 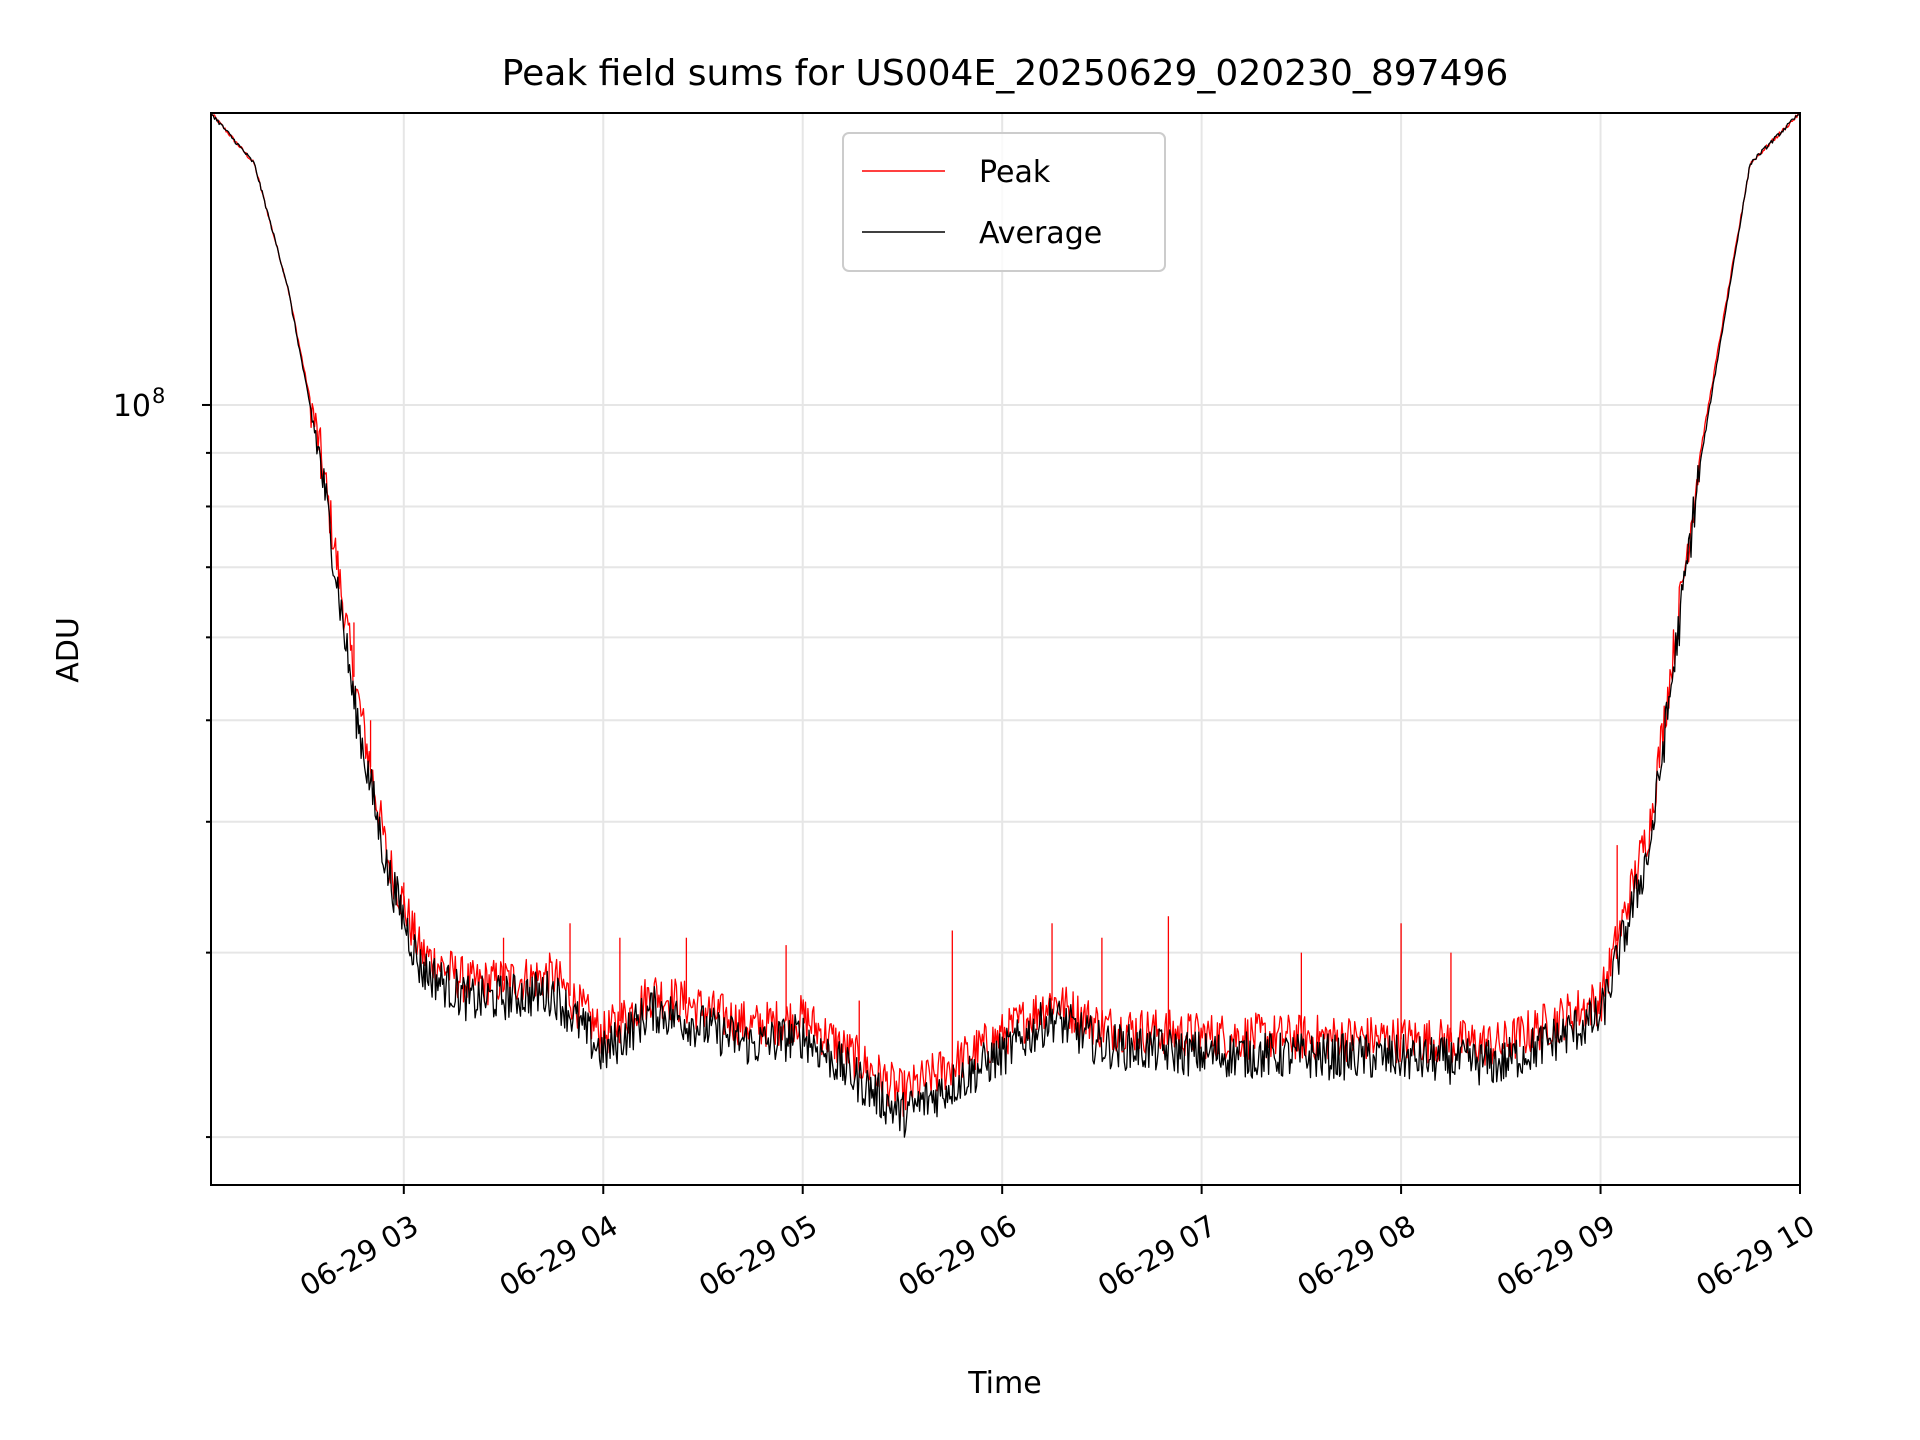 I want to click on legend-frame, so click(x=1004, y=202).